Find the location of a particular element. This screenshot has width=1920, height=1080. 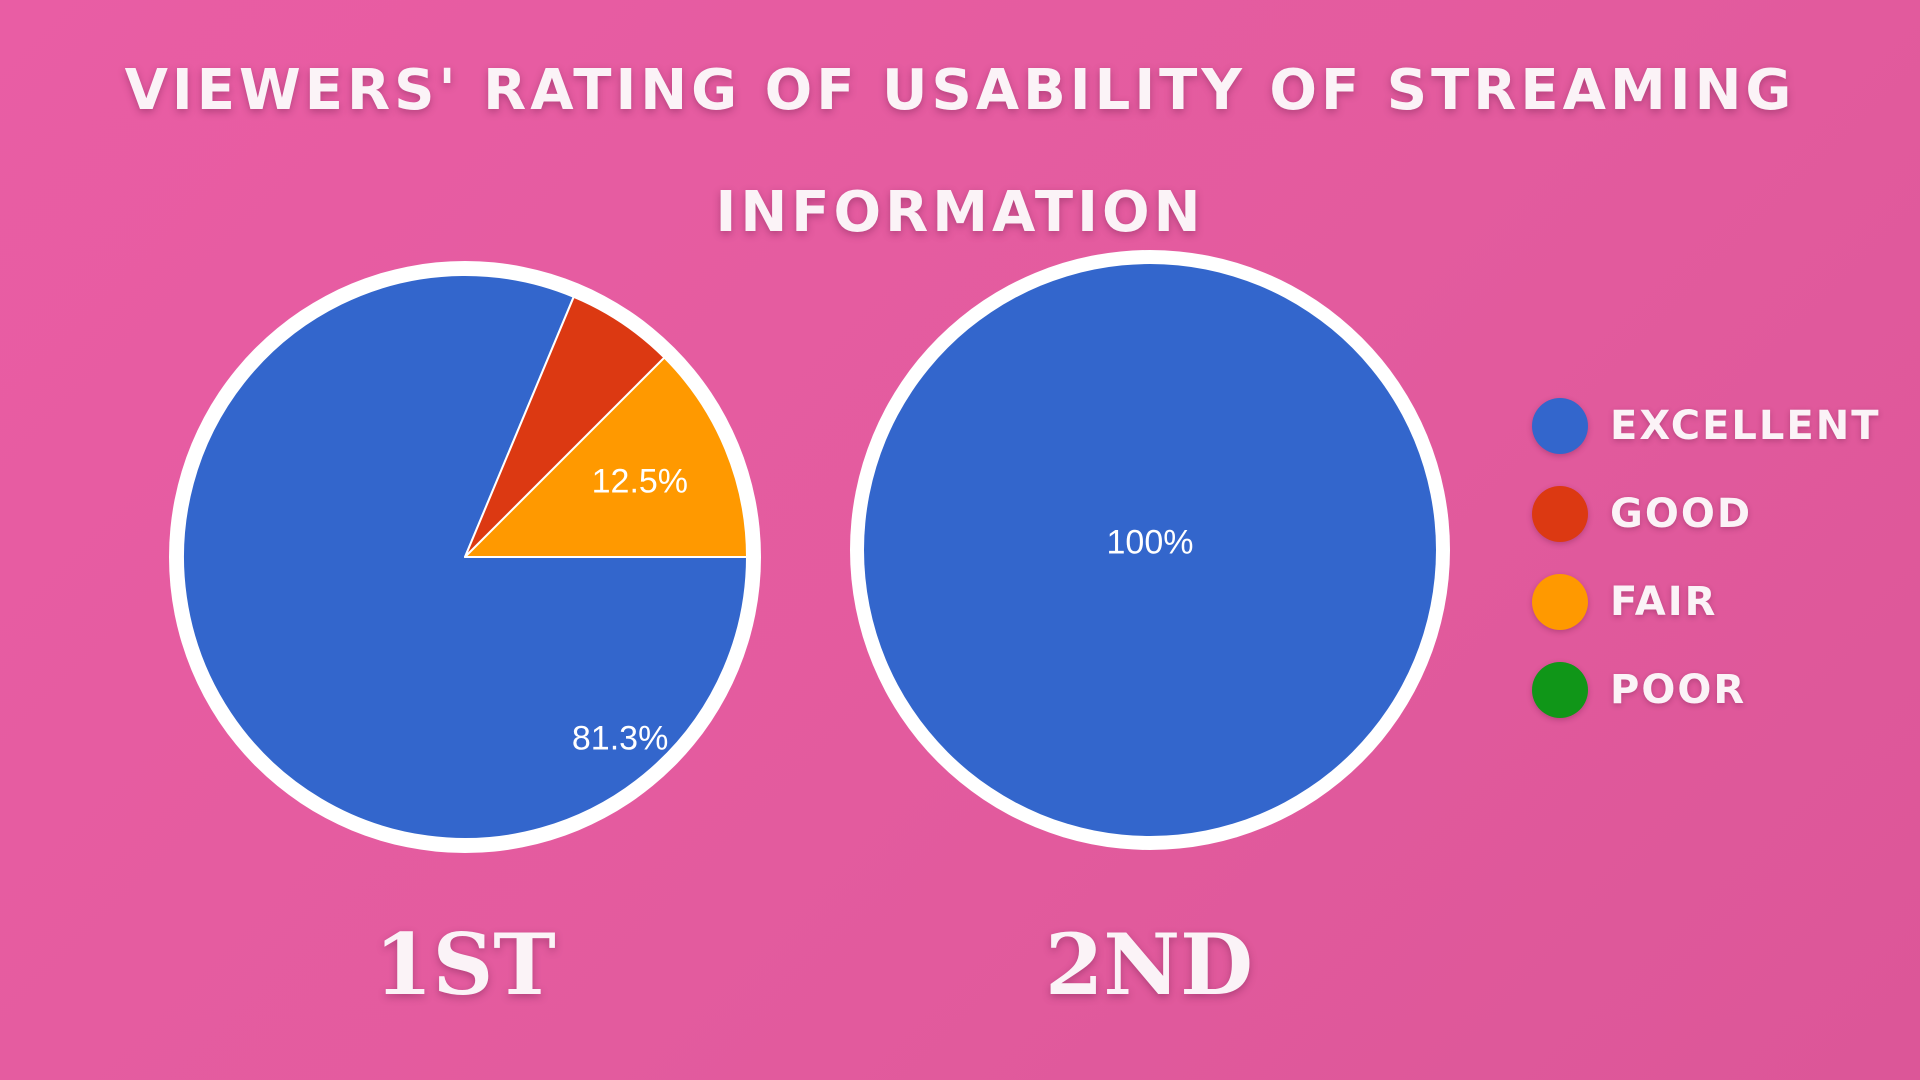

legend: EXCELLENT GOOD FAIR POOR is located at coordinates (1706, 574).